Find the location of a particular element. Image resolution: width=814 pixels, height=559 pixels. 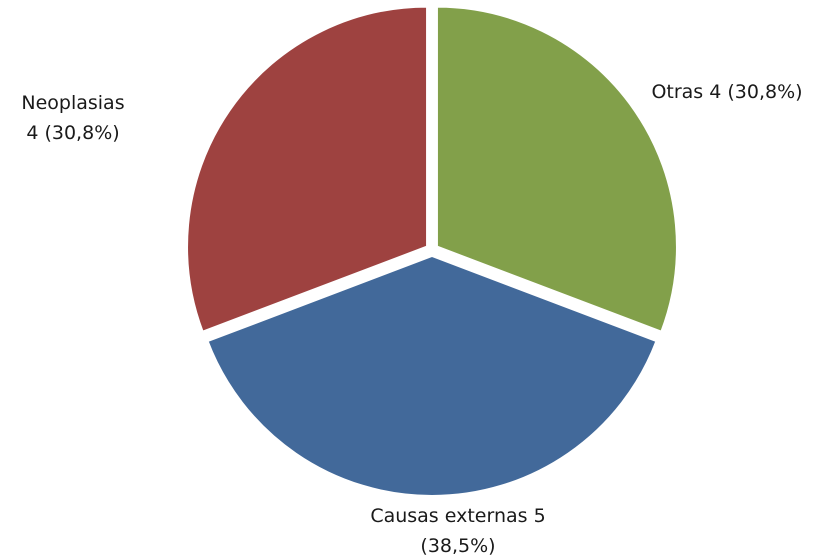

slice-label-neoplasias-2: 4 (30,8%) is located at coordinates (72, 133).